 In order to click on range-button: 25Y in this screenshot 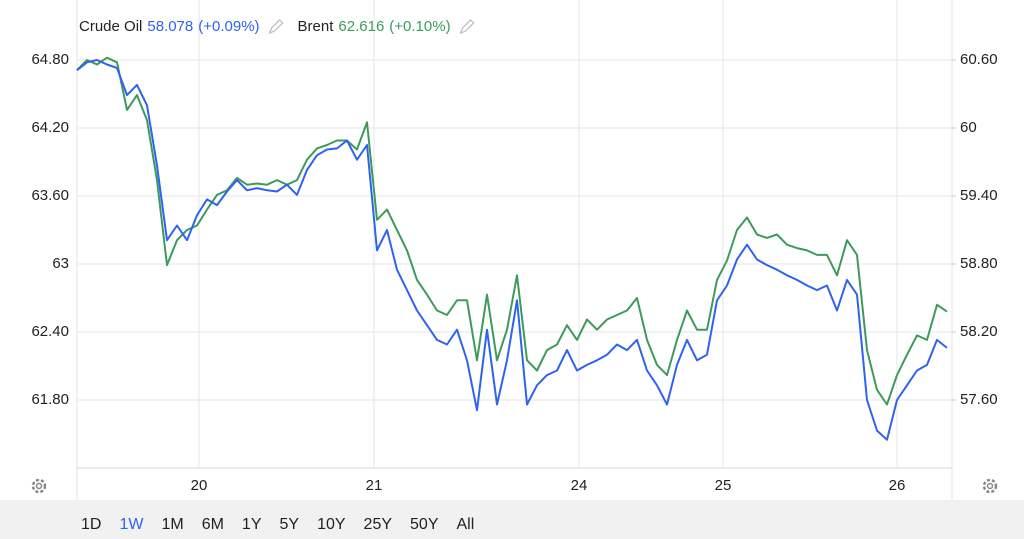, I will do `click(378, 524)`.